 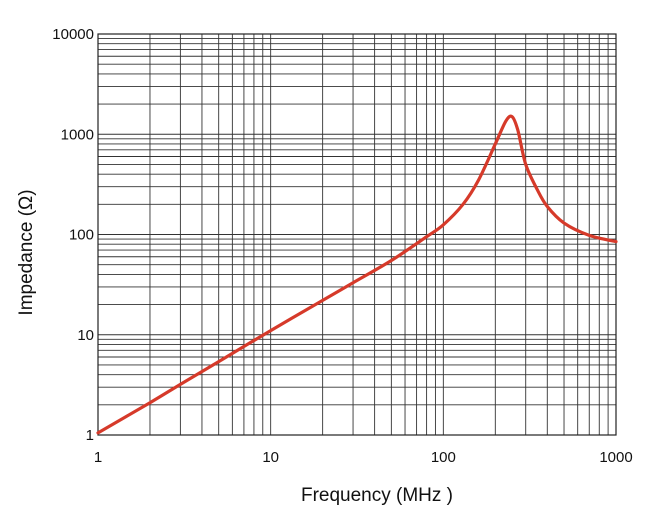 I want to click on y-axis-title: Impedance (Ω), so click(x=26, y=252).